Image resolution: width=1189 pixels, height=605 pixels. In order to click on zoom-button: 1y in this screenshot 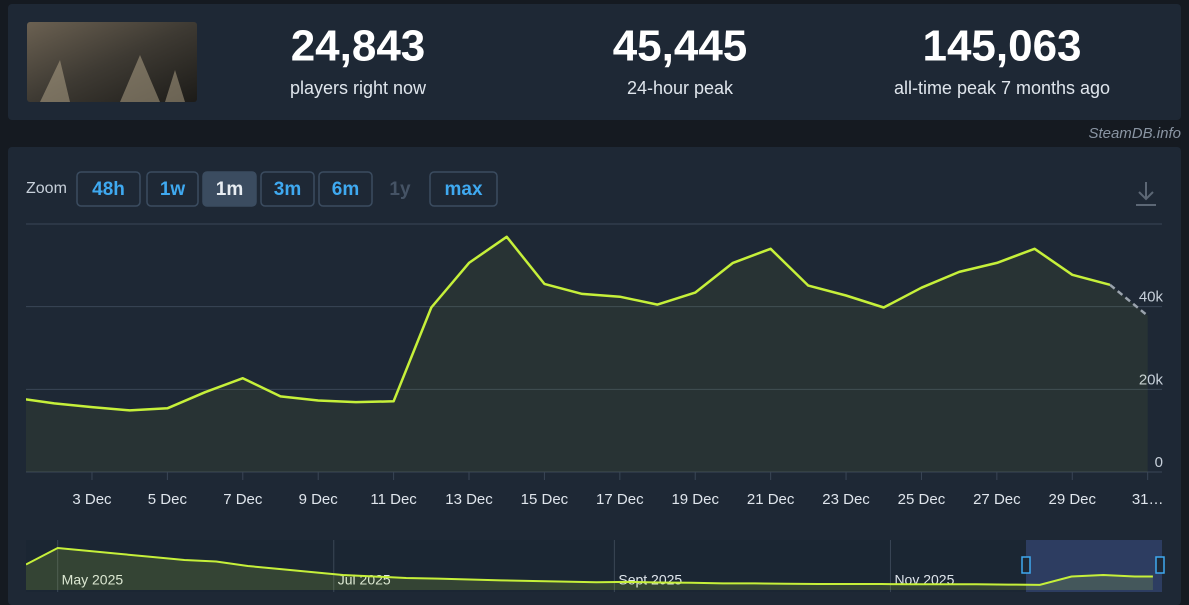, I will do `click(400, 189)`.